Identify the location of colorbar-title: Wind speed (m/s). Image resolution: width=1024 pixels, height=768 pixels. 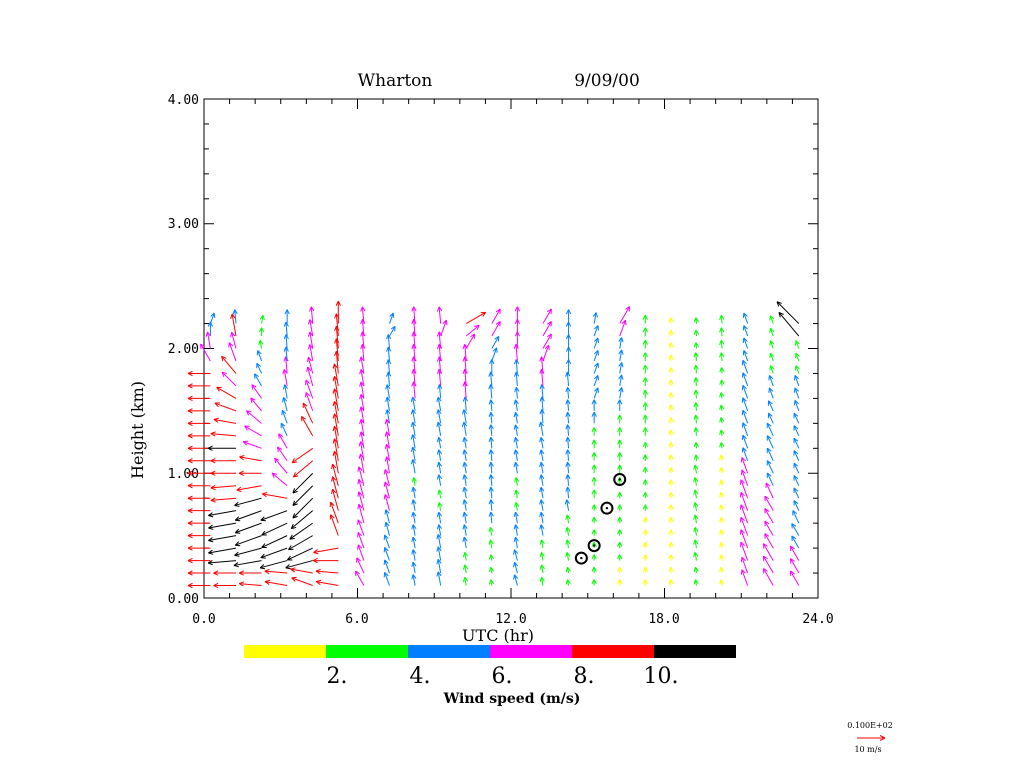
(512, 699).